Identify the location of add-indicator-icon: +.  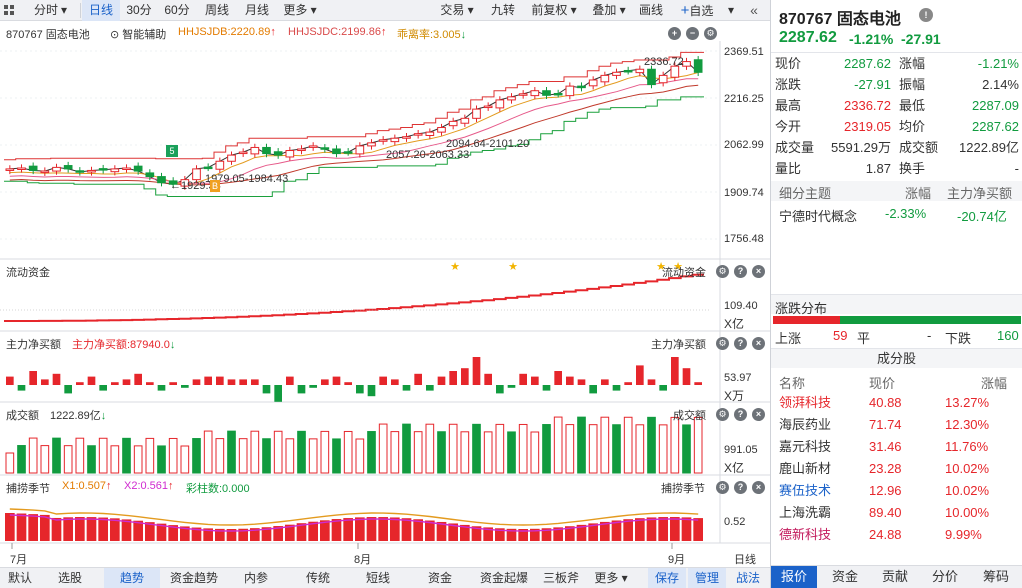
(674, 33).